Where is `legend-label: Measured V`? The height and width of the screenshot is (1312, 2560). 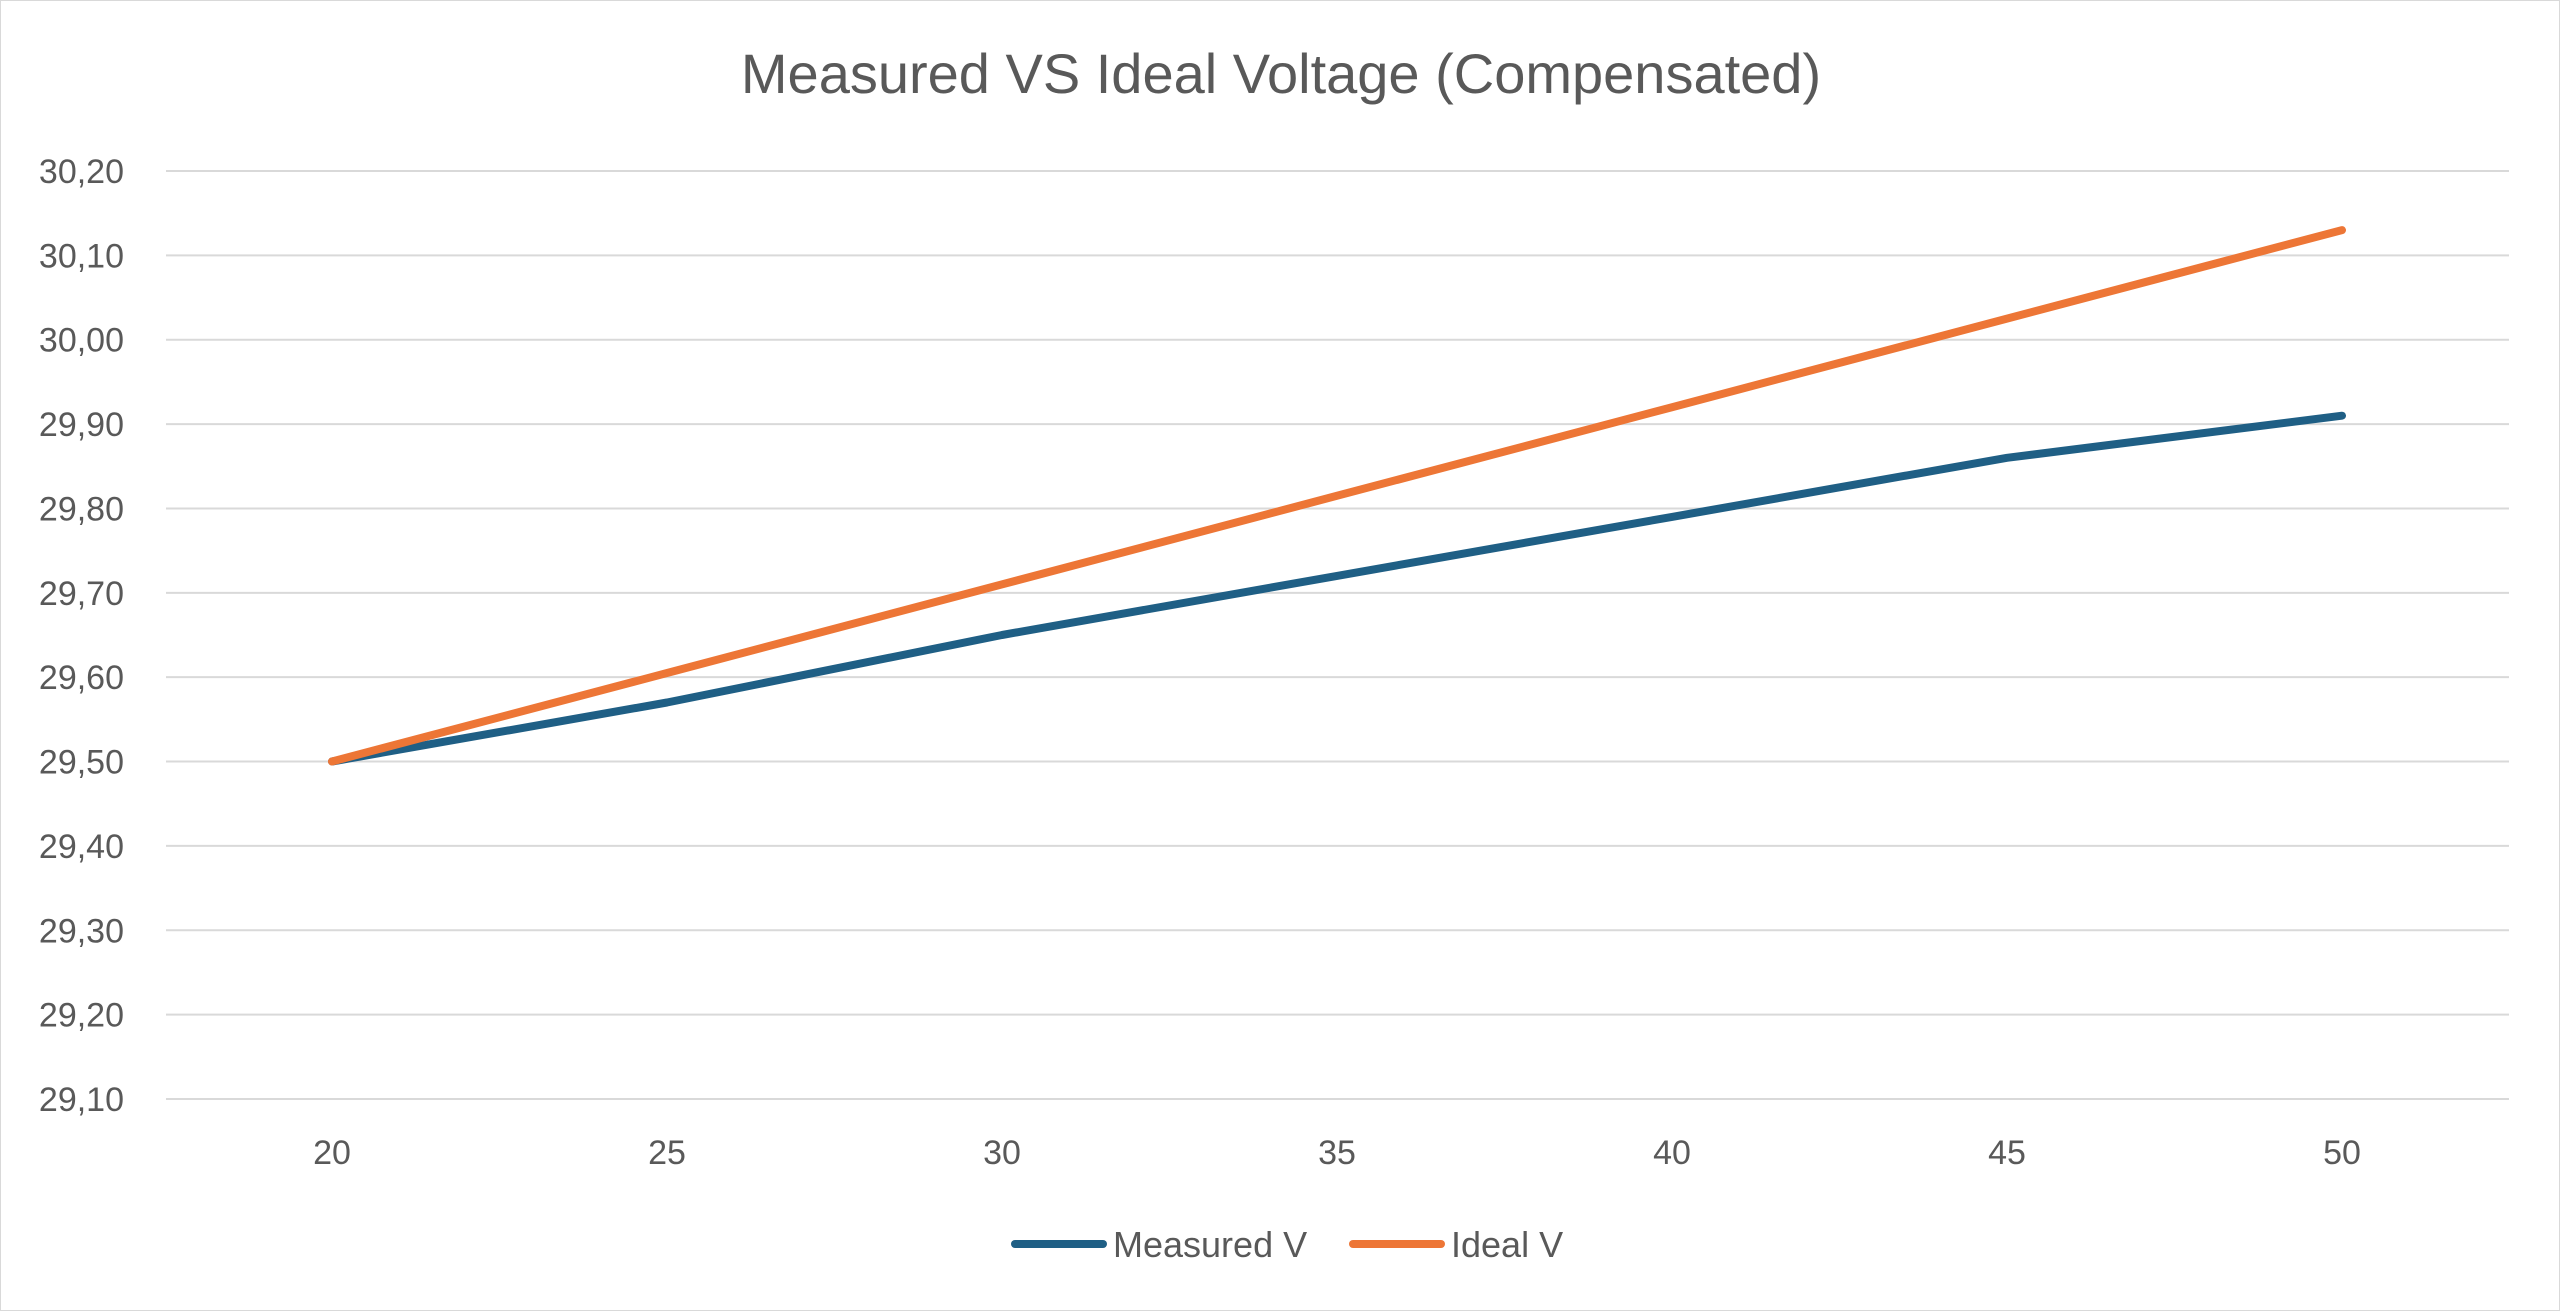
legend-label: Measured V is located at coordinates (1210, 1244).